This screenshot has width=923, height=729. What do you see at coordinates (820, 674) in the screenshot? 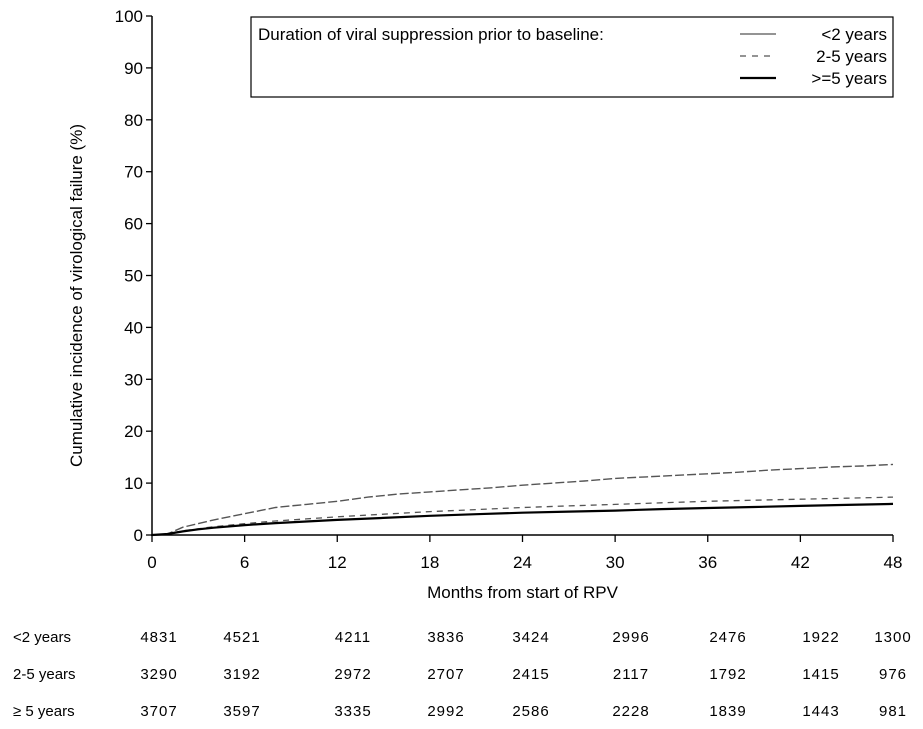
I see `risk-count: 1415` at bounding box center [820, 674].